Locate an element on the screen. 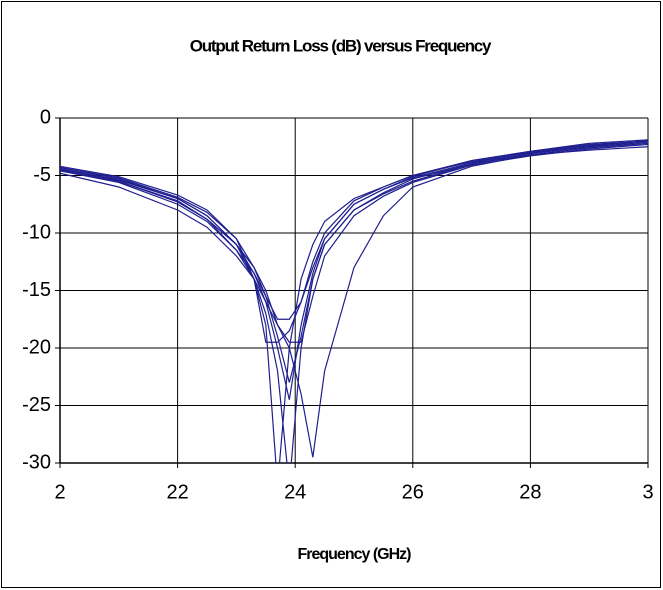 This screenshot has height=590, width=663. chart-title: Output Return Loss (dB) versus Frequency is located at coordinates (341, 45).